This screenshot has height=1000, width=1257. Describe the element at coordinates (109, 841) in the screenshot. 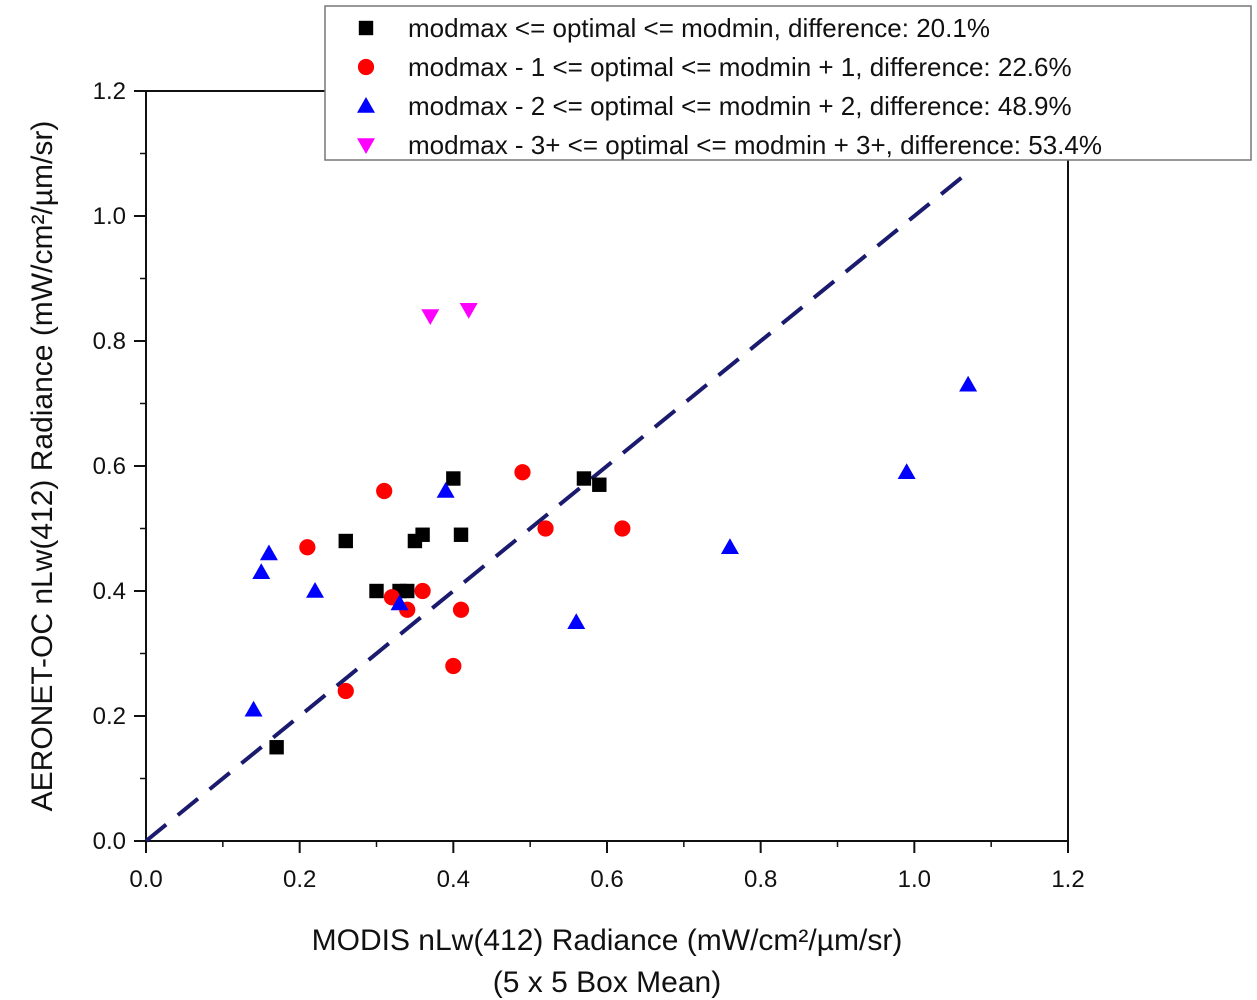

I see `y-tick-label: 0.0` at that location.